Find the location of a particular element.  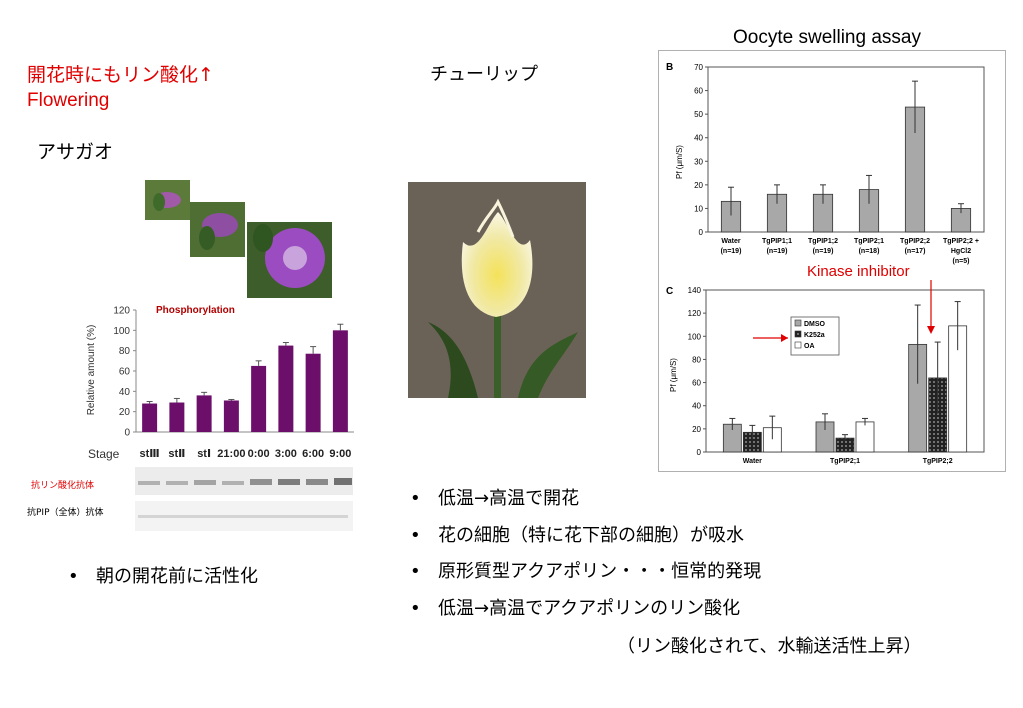

x-tick-label: 21:00 is located at coordinates (231, 454).